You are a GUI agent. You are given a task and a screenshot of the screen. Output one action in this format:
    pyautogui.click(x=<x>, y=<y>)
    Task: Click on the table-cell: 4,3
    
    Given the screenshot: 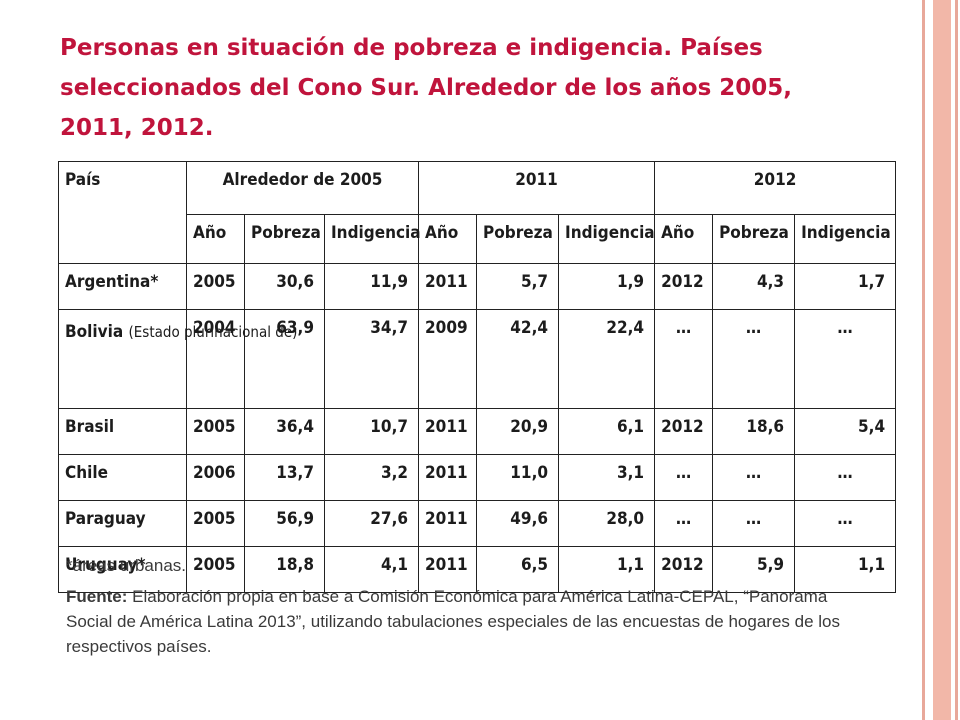 What is the action you would take?
    pyautogui.click(x=754, y=286)
    